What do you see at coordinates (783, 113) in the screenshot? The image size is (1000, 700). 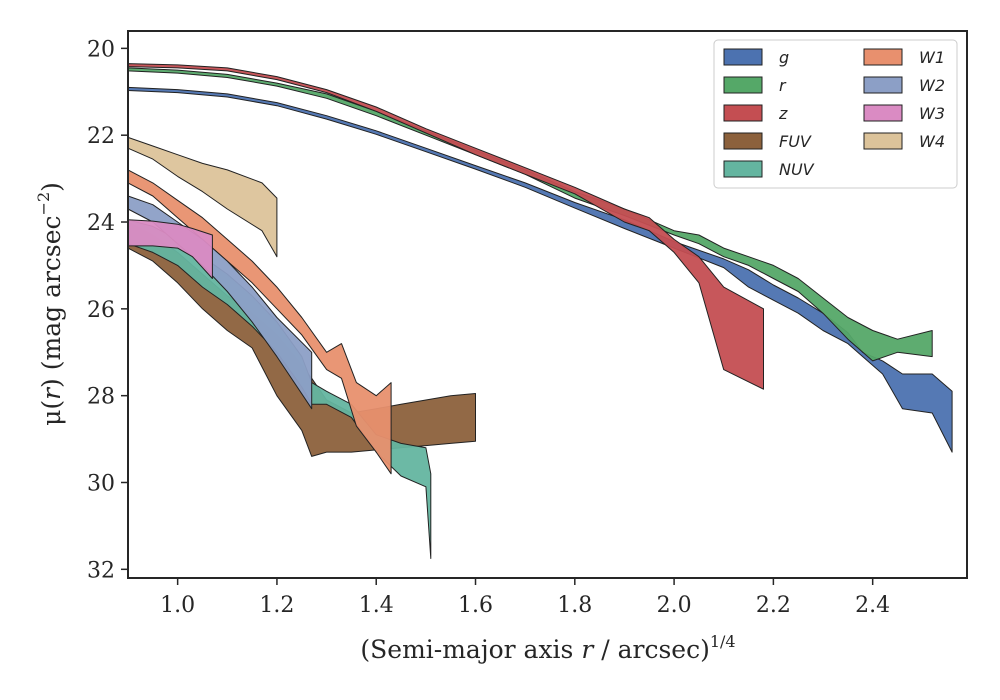 I see `legend-label-z: z` at bounding box center [783, 113].